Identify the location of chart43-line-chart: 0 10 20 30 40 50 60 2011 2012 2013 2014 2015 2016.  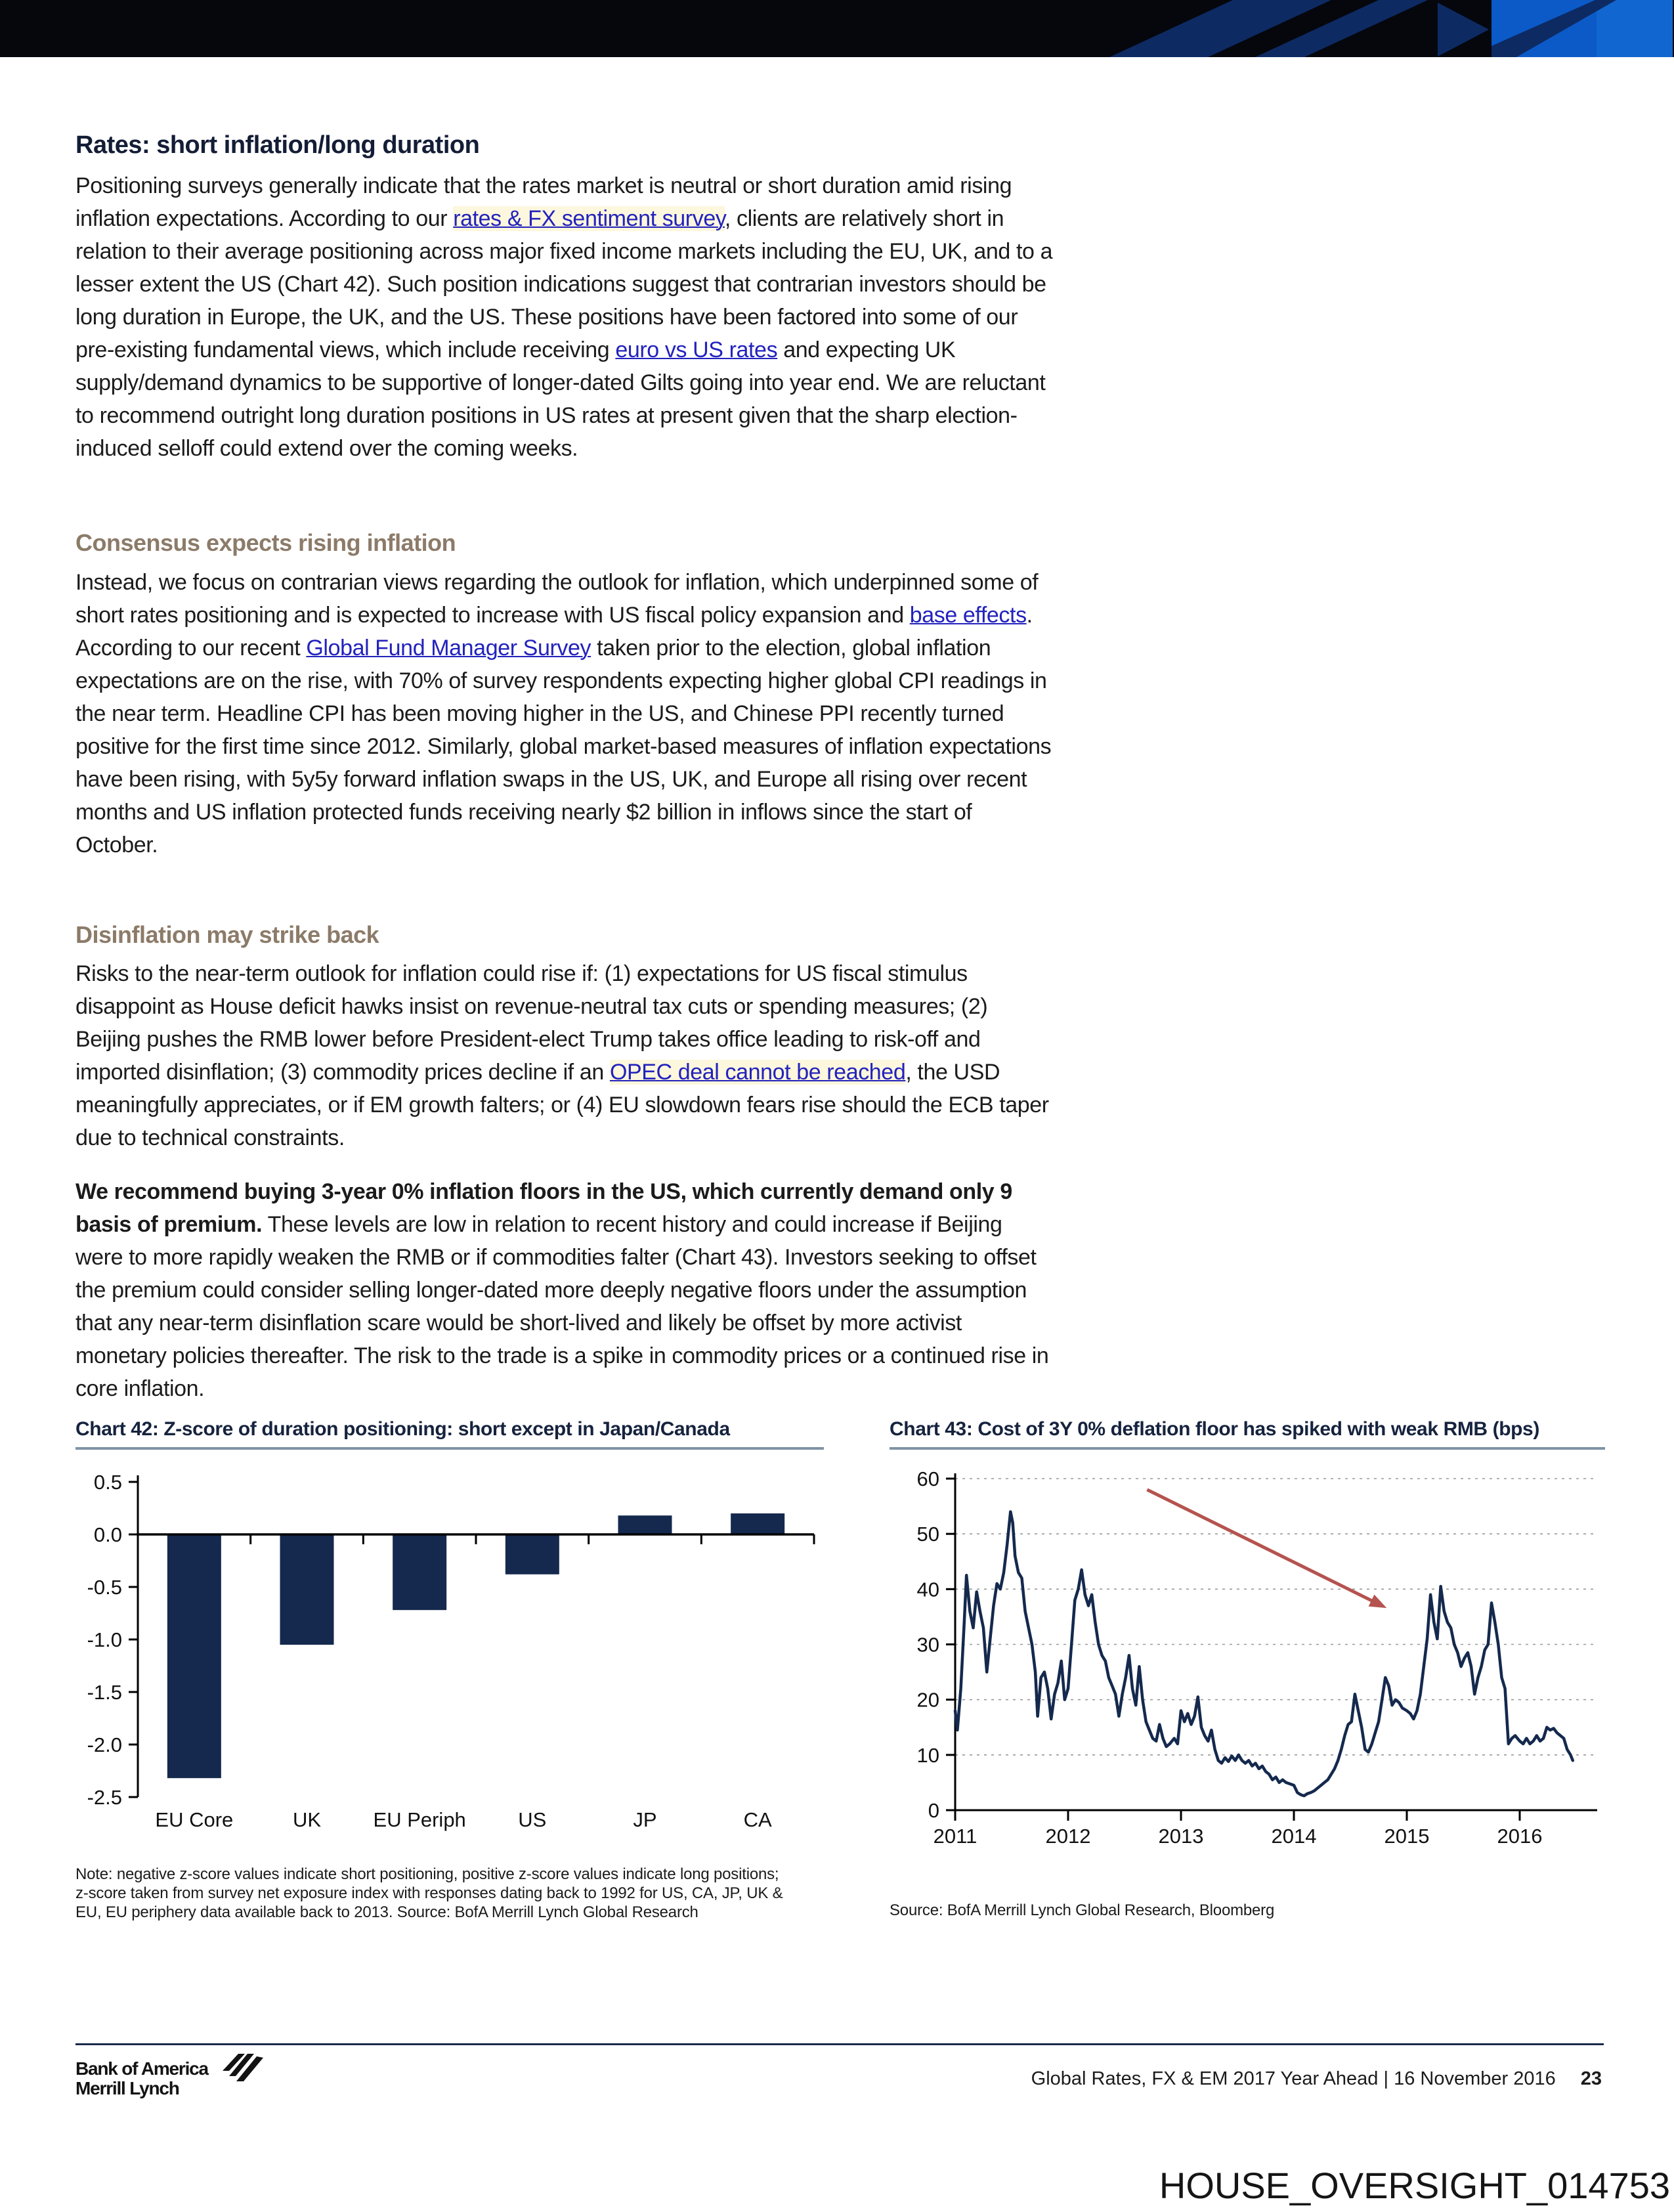
(1257, 1657).